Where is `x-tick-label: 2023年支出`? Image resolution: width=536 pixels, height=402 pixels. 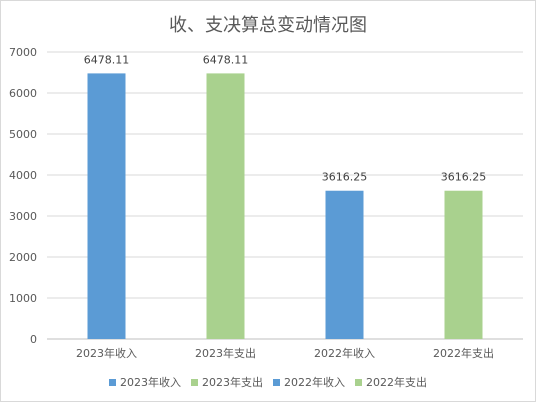 x-tick-label: 2023年支出 is located at coordinates (225, 353).